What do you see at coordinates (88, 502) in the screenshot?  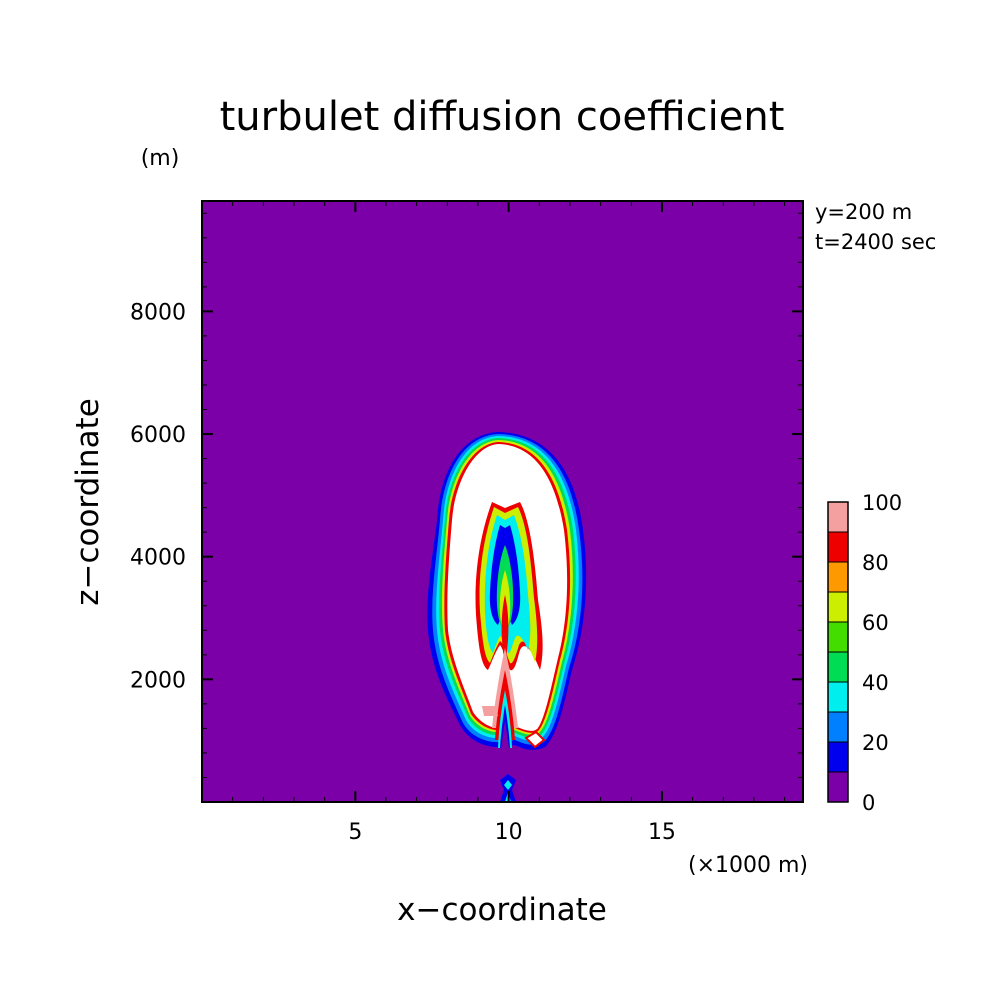 I see `y-axis-label: z−coordinate` at bounding box center [88, 502].